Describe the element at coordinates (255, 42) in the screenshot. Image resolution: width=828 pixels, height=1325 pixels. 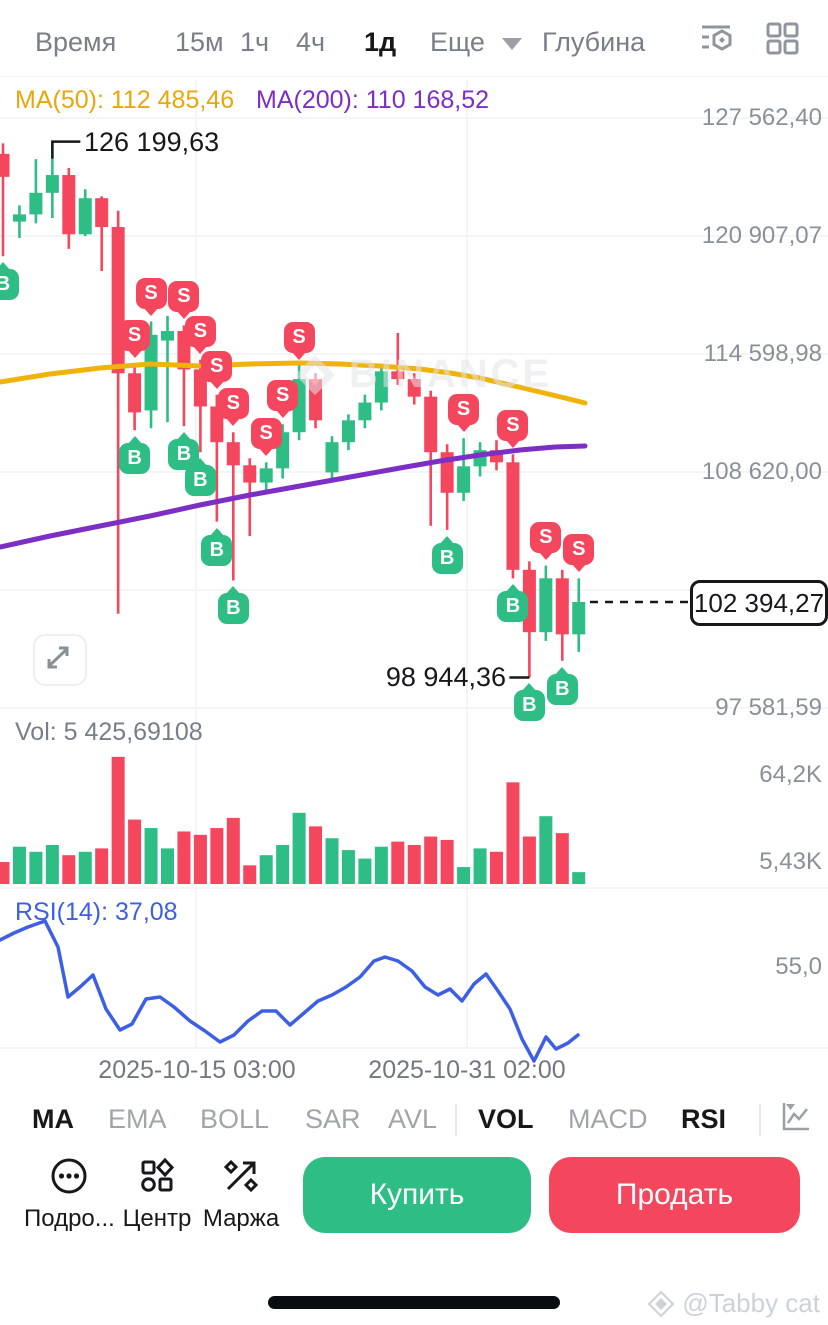
I see `timeframe-1ч: 1ч` at that location.